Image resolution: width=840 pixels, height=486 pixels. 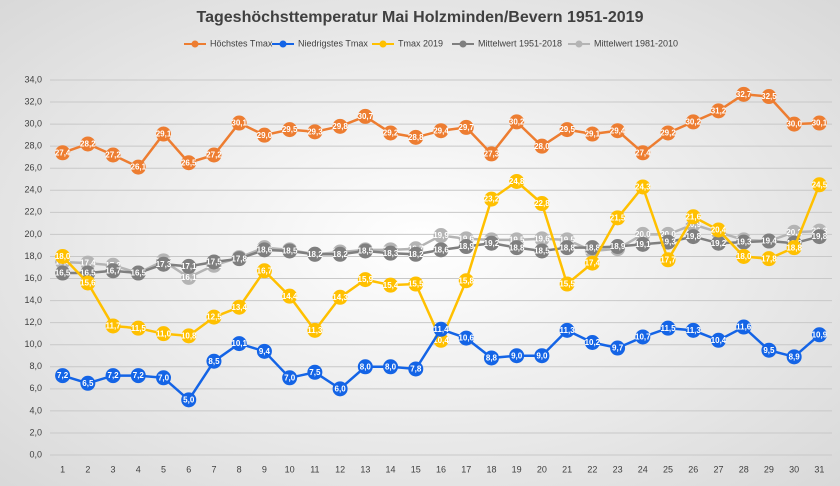 I want to click on data-label: 17,4, so click(x=88, y=263).